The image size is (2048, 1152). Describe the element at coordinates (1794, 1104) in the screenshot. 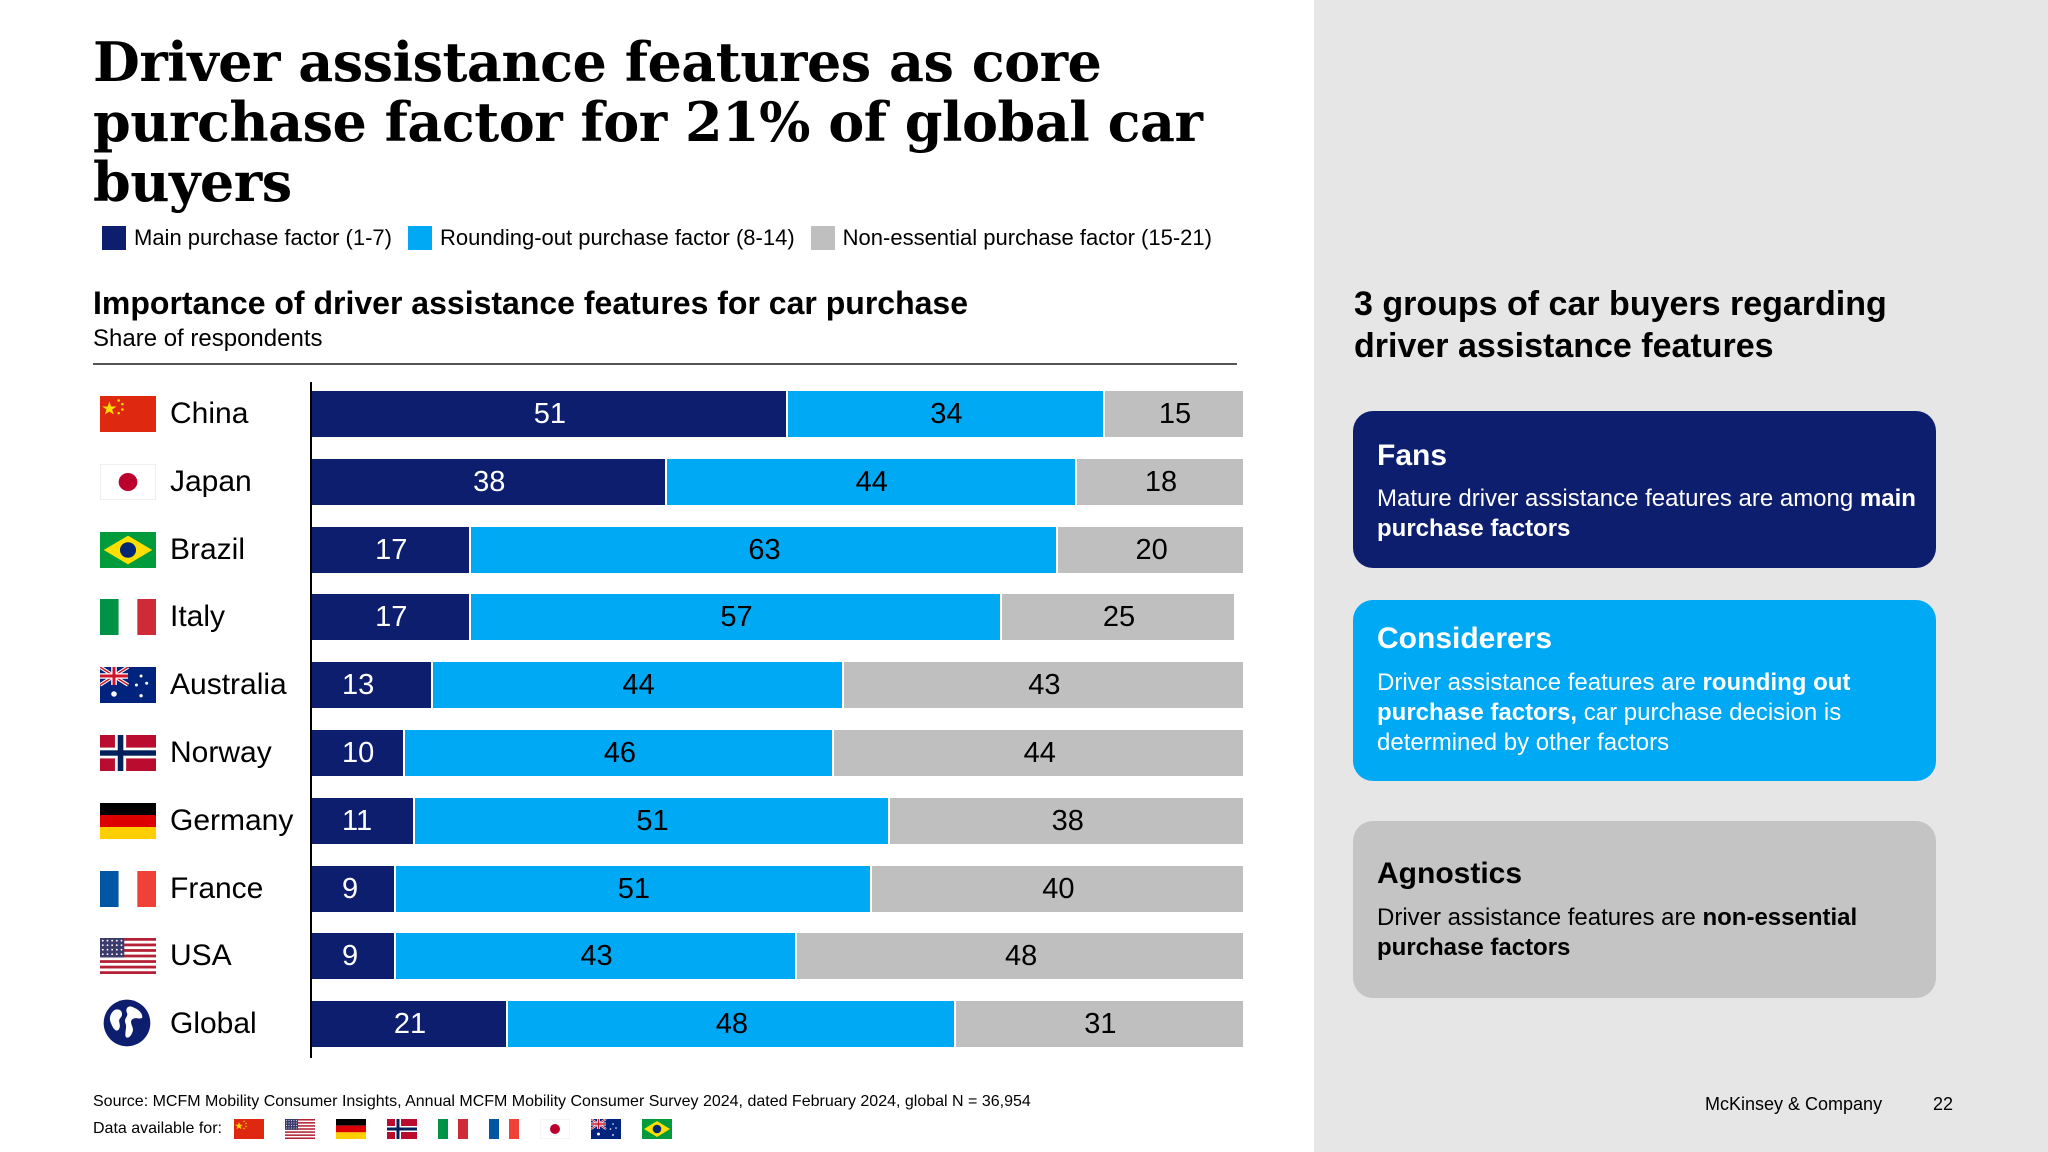

I see `footer-brand: McKinsey & Company` at that location.